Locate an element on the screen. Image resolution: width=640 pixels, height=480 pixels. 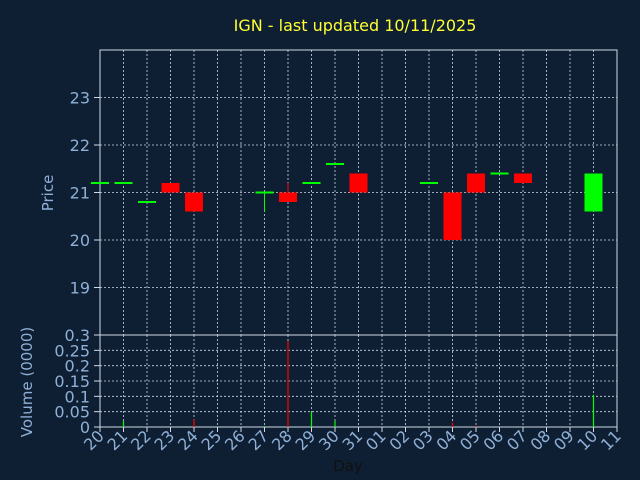
price-y-tick-label: 21 is located at coordinates (80, 193).